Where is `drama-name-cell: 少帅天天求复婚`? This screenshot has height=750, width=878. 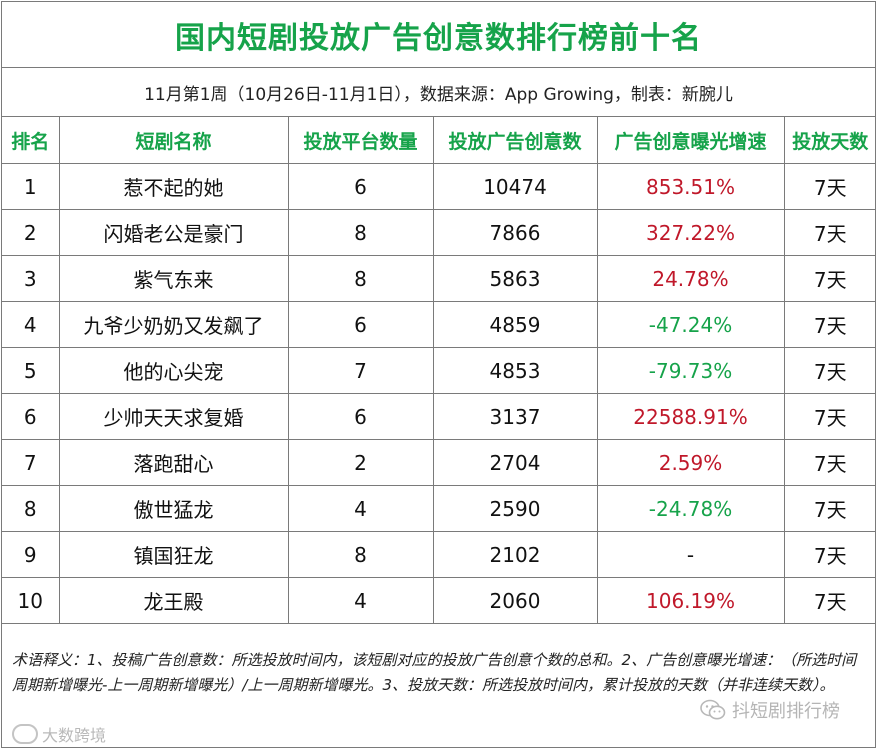 drama-name-cell: 少帅天天求复婚 is located at coordinates (173, 416).